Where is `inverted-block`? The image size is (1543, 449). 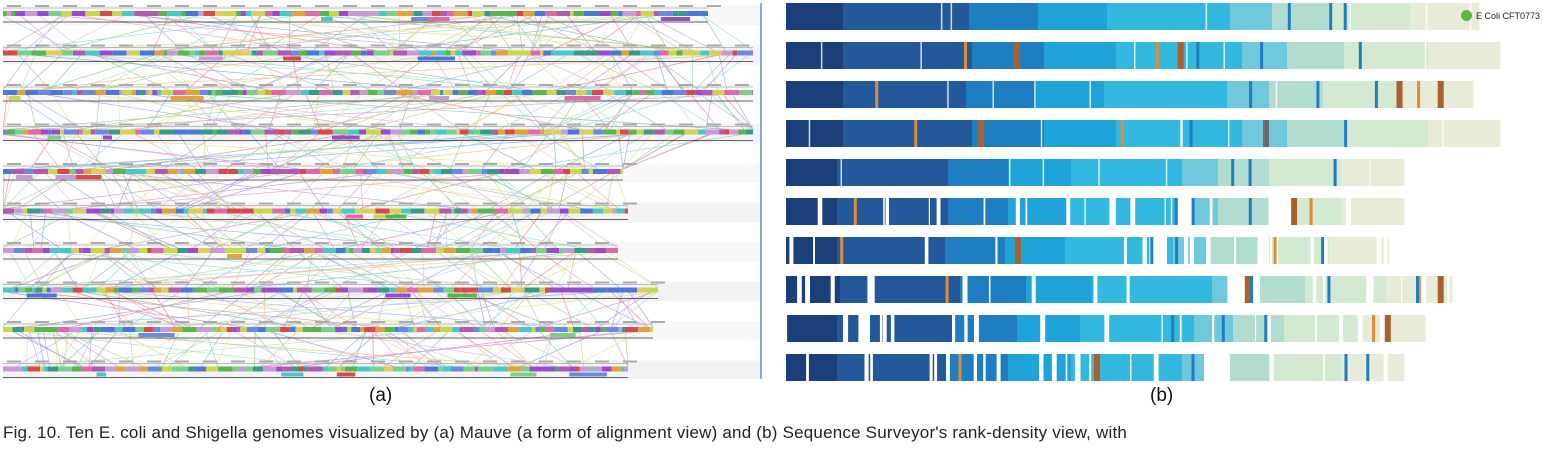 inverted-block is located at coordinates (588, 374).